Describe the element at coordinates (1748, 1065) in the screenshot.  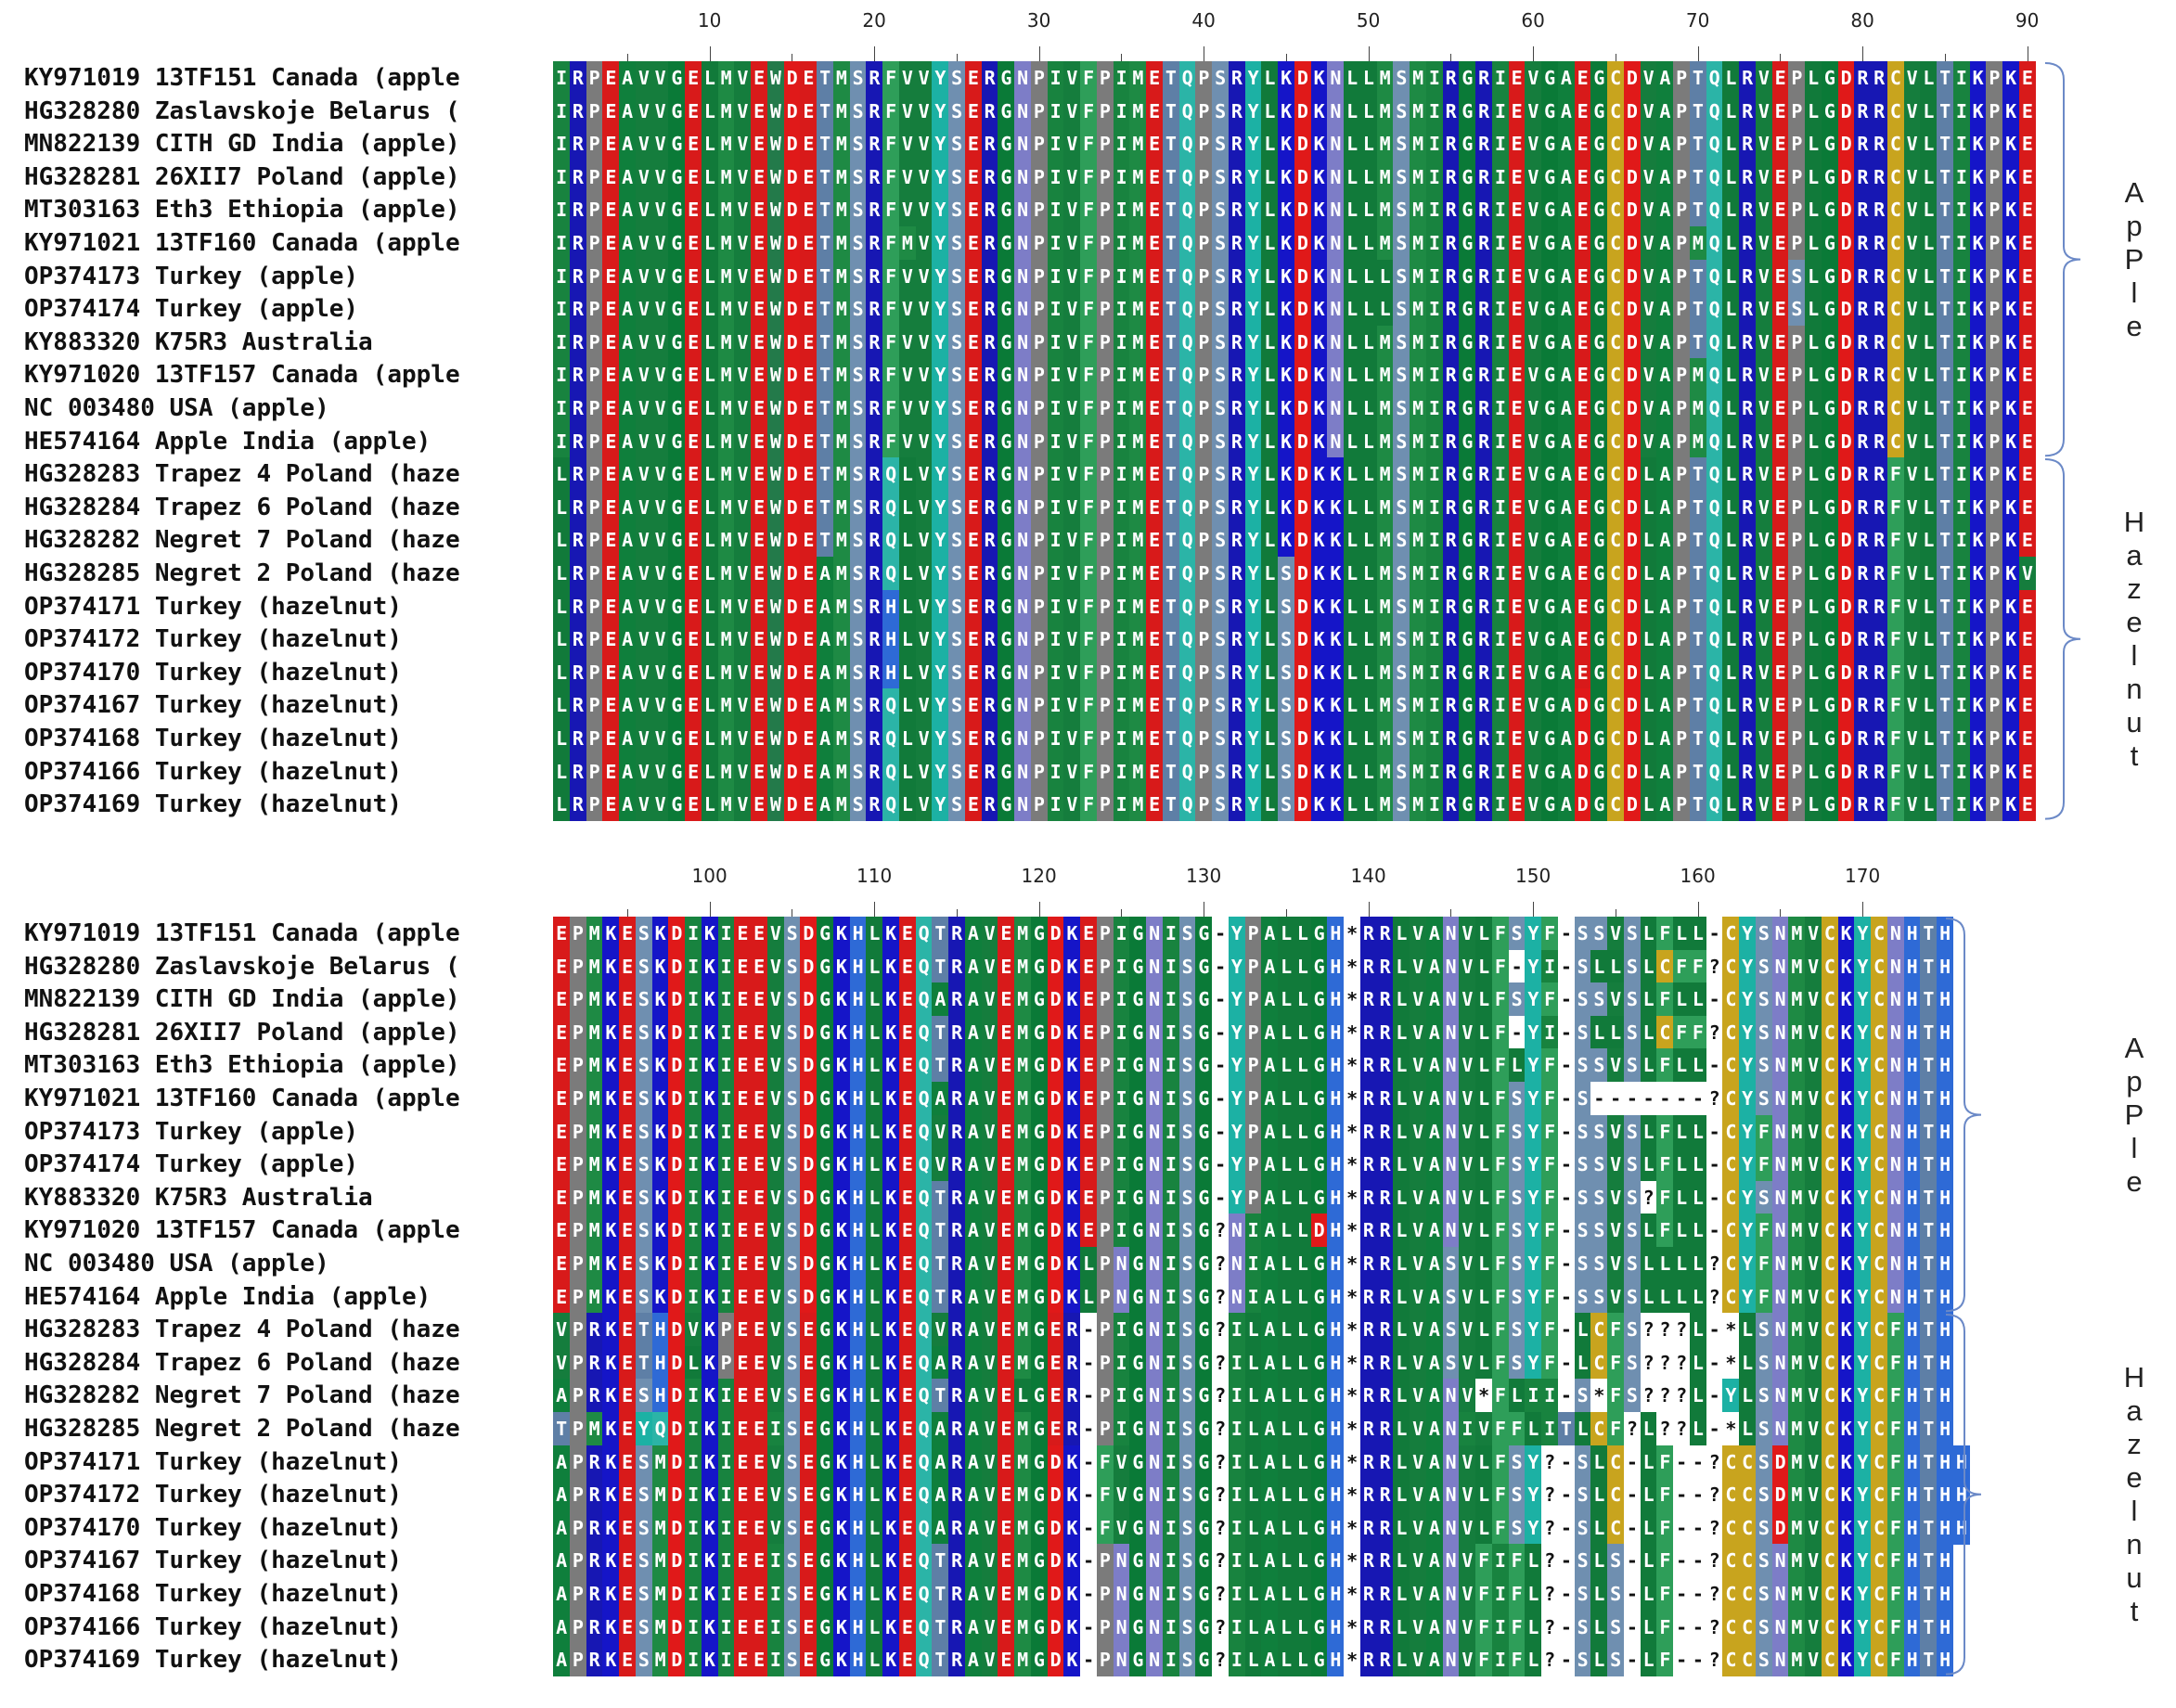
I see `residue-cell: Y` at that location.